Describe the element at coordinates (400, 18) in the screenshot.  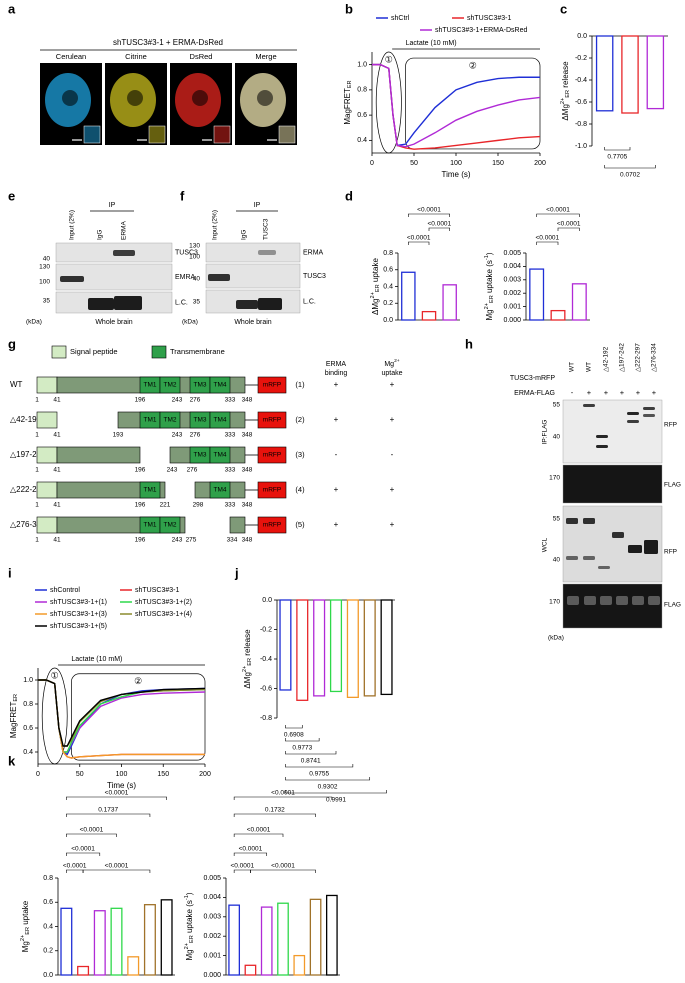
I see `legend-label: shCtrl` at that location.